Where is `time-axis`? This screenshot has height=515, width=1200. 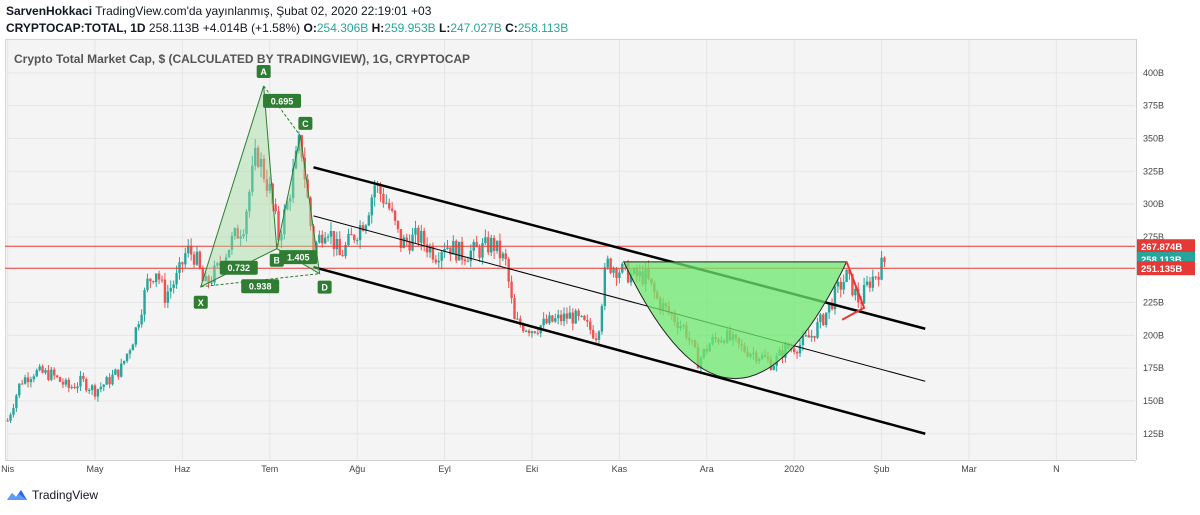
time-axis is located at coordinates (570, 470).